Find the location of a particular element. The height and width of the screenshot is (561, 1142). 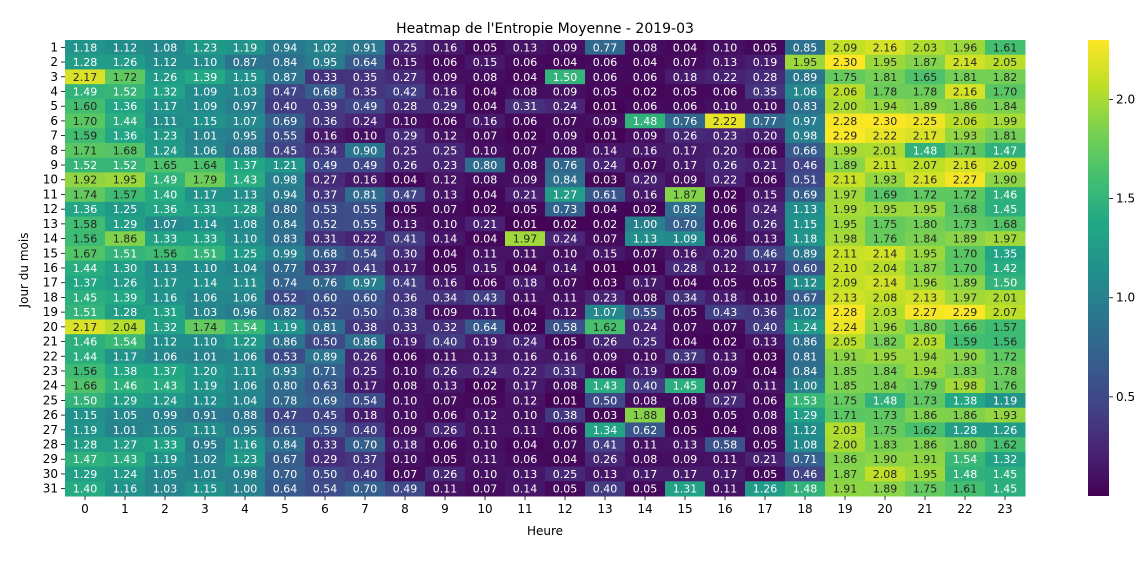

heatmap-cell-label: 0.62 is located at coordinates (645, 430).